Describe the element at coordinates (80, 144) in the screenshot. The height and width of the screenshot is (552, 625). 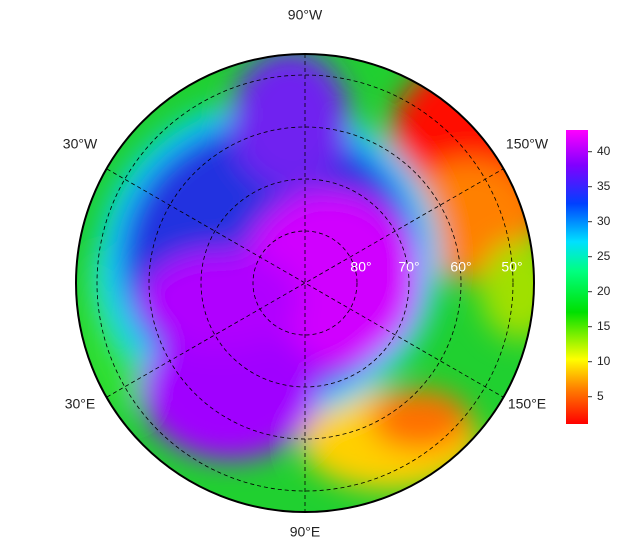
I see `longitude-label: 30°W` at that location.